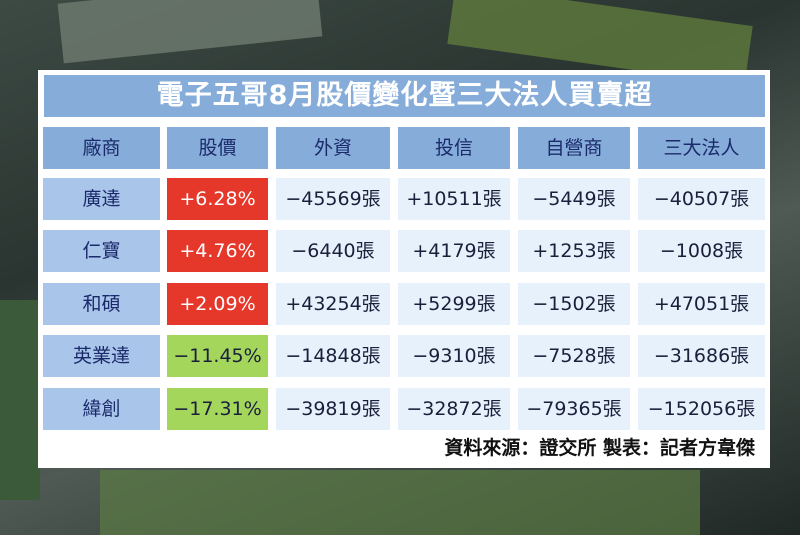 The width and height of the screenshot is (800, 535). I want to click on price-cell: +4.76%, so click(217, 251).